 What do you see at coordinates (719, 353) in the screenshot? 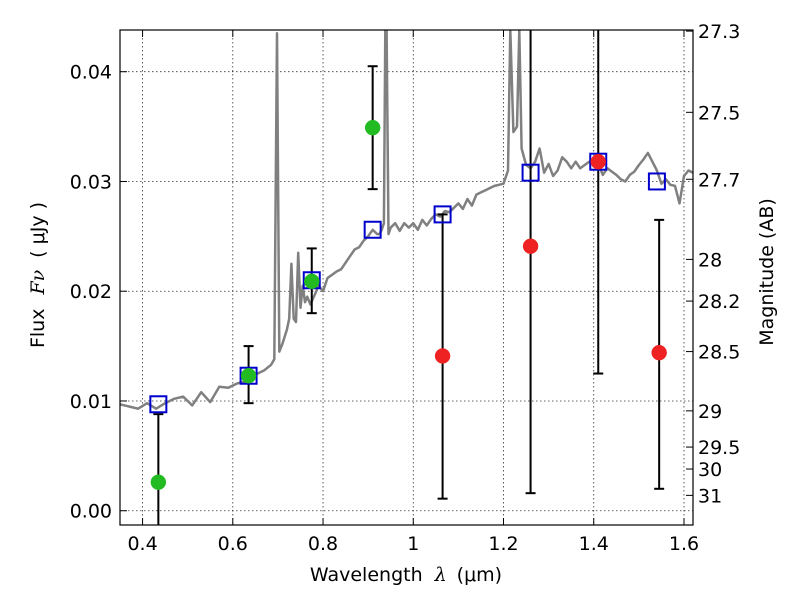
I see `y2-tick-label: 28.5` at bounding box center [719, 353].